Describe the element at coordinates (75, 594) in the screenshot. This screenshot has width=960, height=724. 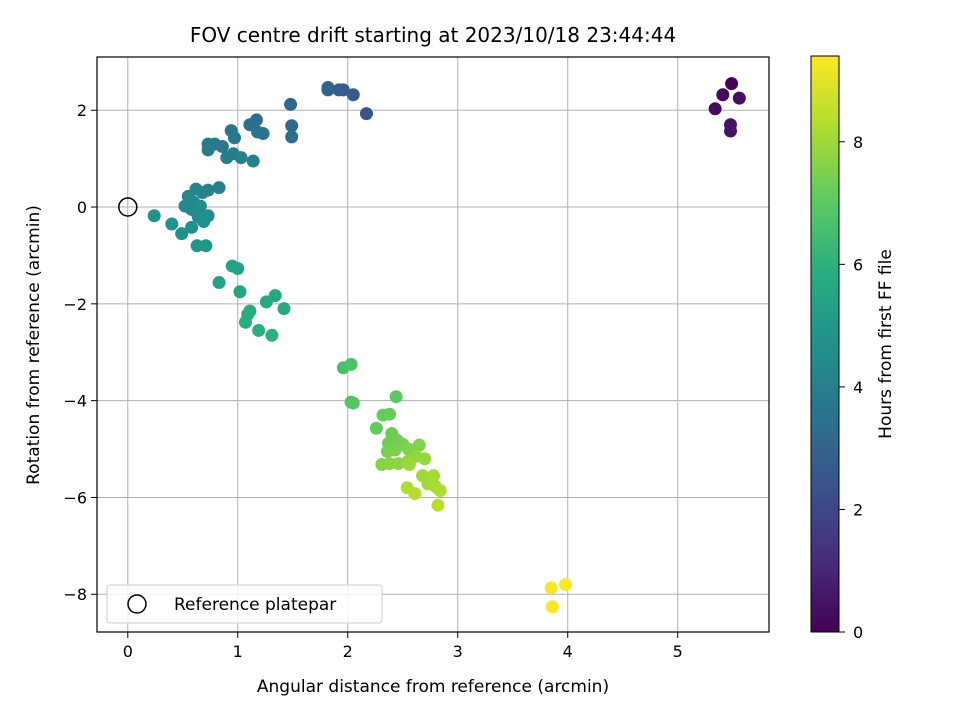
I see `y-tick-label: −8` at that location.